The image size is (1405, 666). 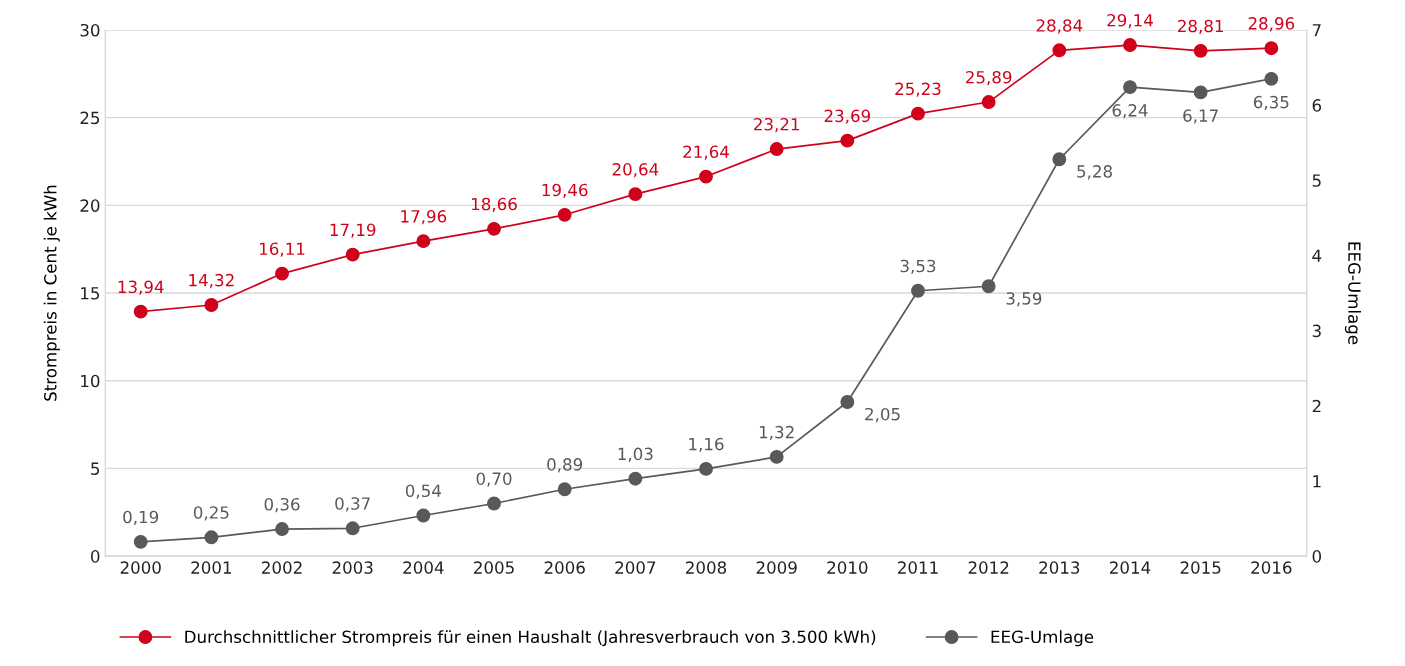 I want to click on data-label: 28,81, so click(x=1200, y=27).